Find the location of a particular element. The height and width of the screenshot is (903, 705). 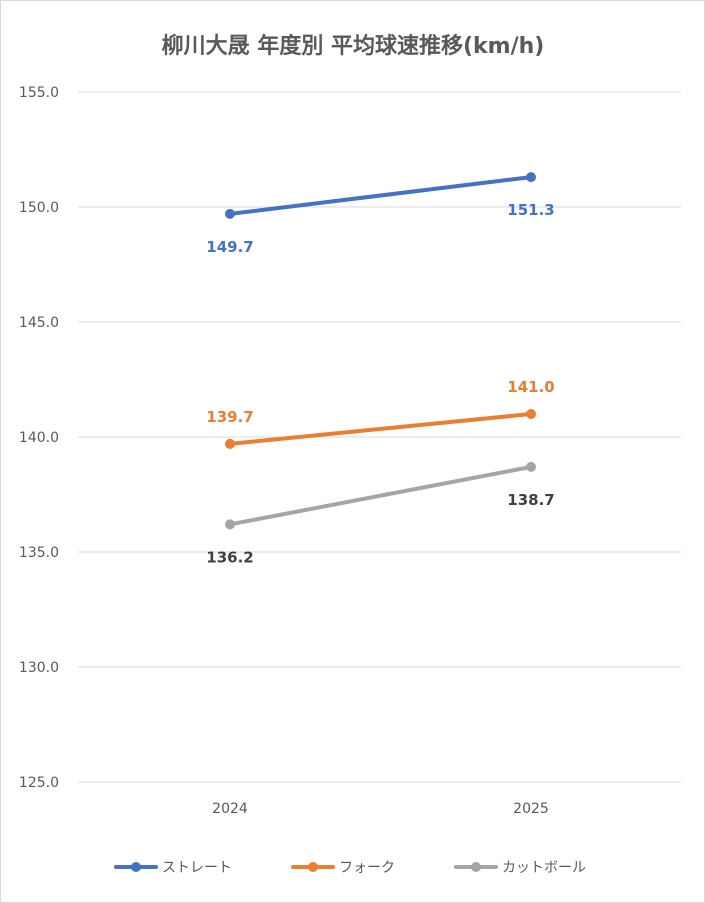

y-tick-label: 125.0 is located at coordinates (39, 783).